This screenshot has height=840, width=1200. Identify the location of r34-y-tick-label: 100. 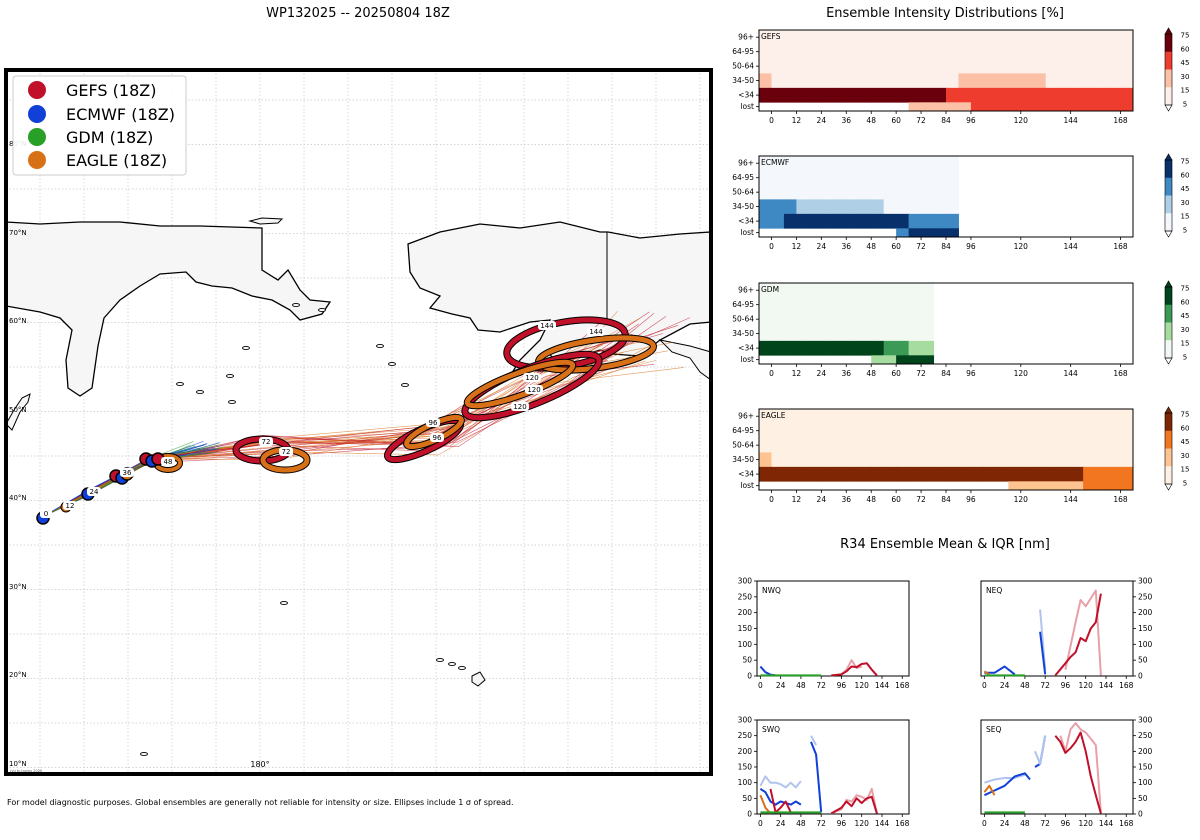
(1145, 644).